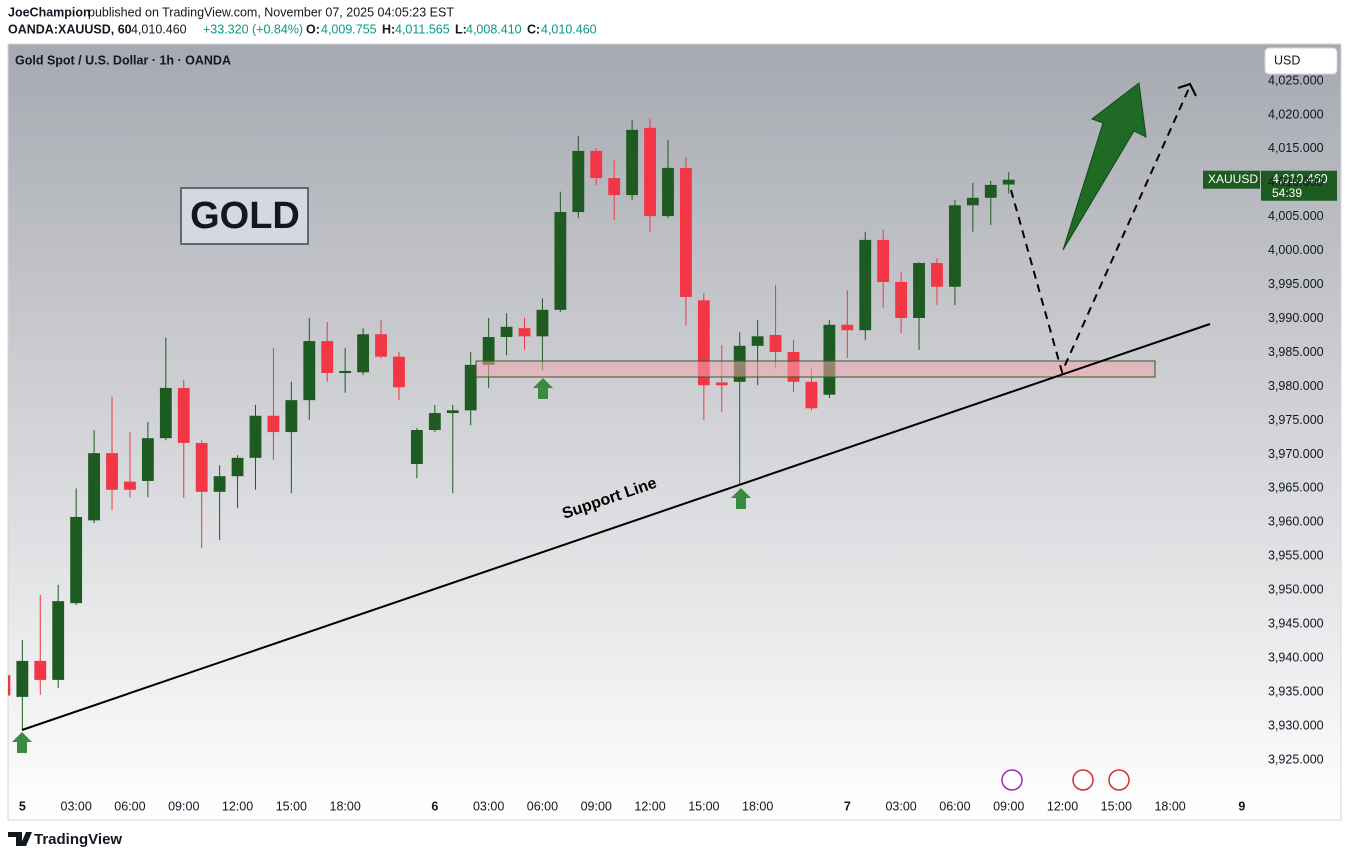 The width and height of the screenshot is (1349, 858). I want to click on symbol: OANDA:XAUUSD, 60, so click(70, 29).